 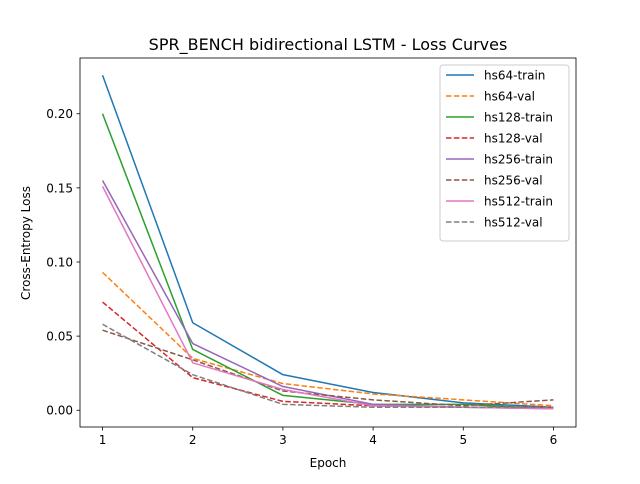 I want to click on y-tick-label: 0.20, so click(x=59, y=114).